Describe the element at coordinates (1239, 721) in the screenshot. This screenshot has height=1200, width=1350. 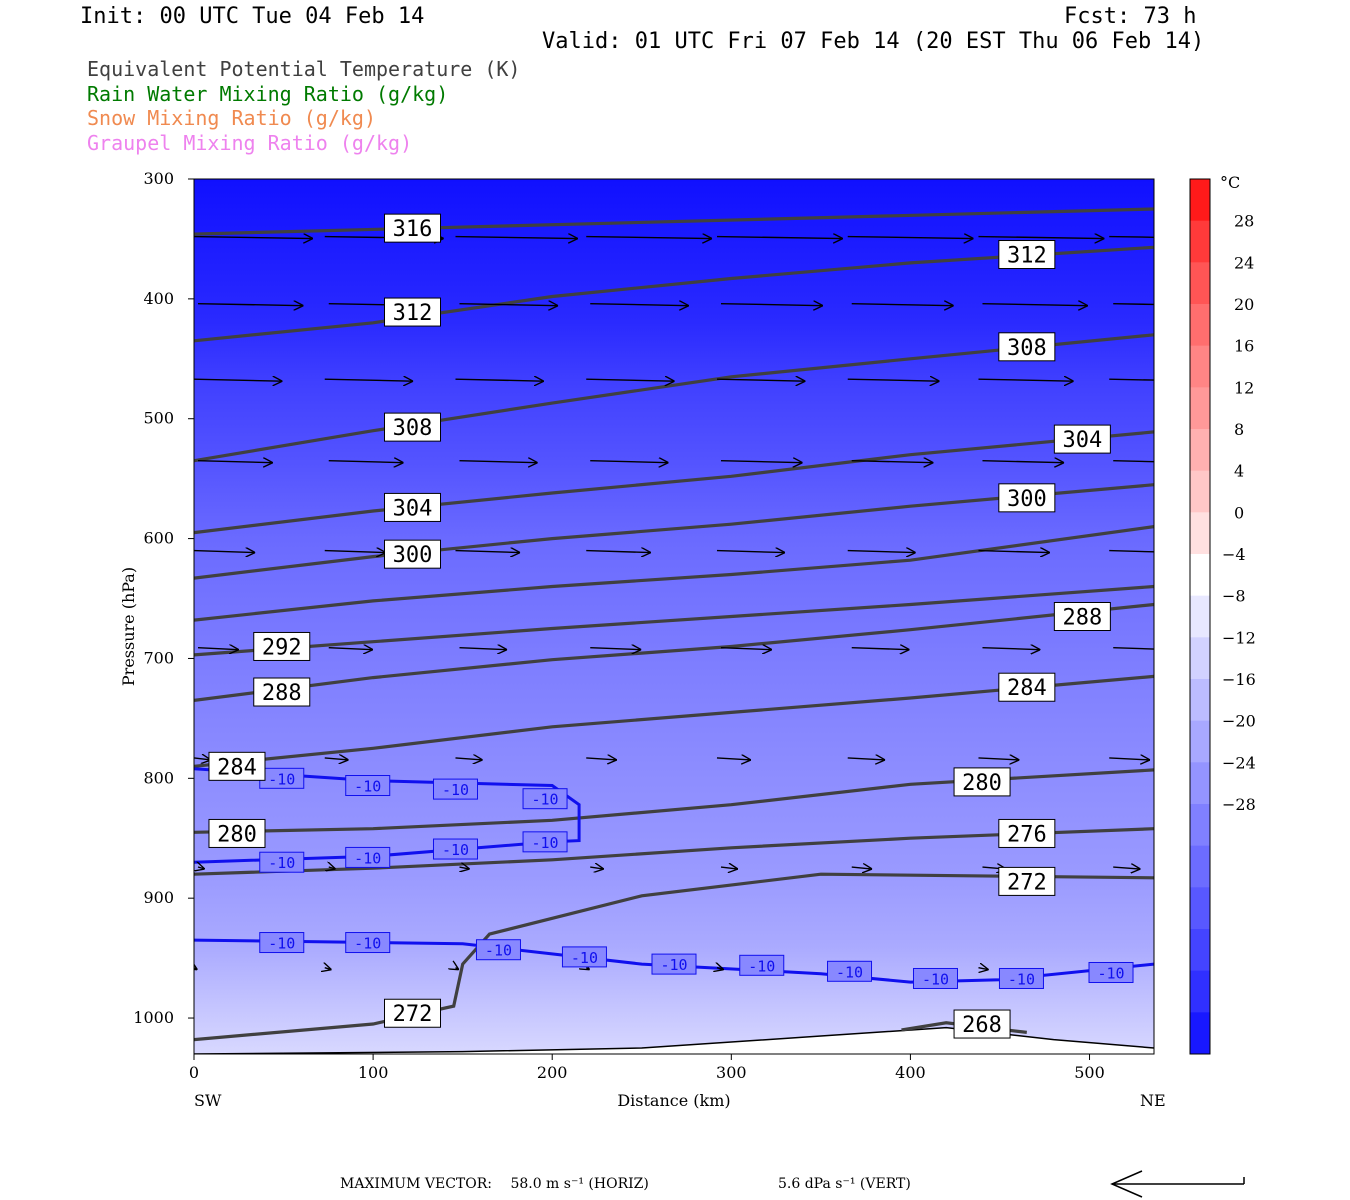
I see `colorbar-label: −20` at that location.